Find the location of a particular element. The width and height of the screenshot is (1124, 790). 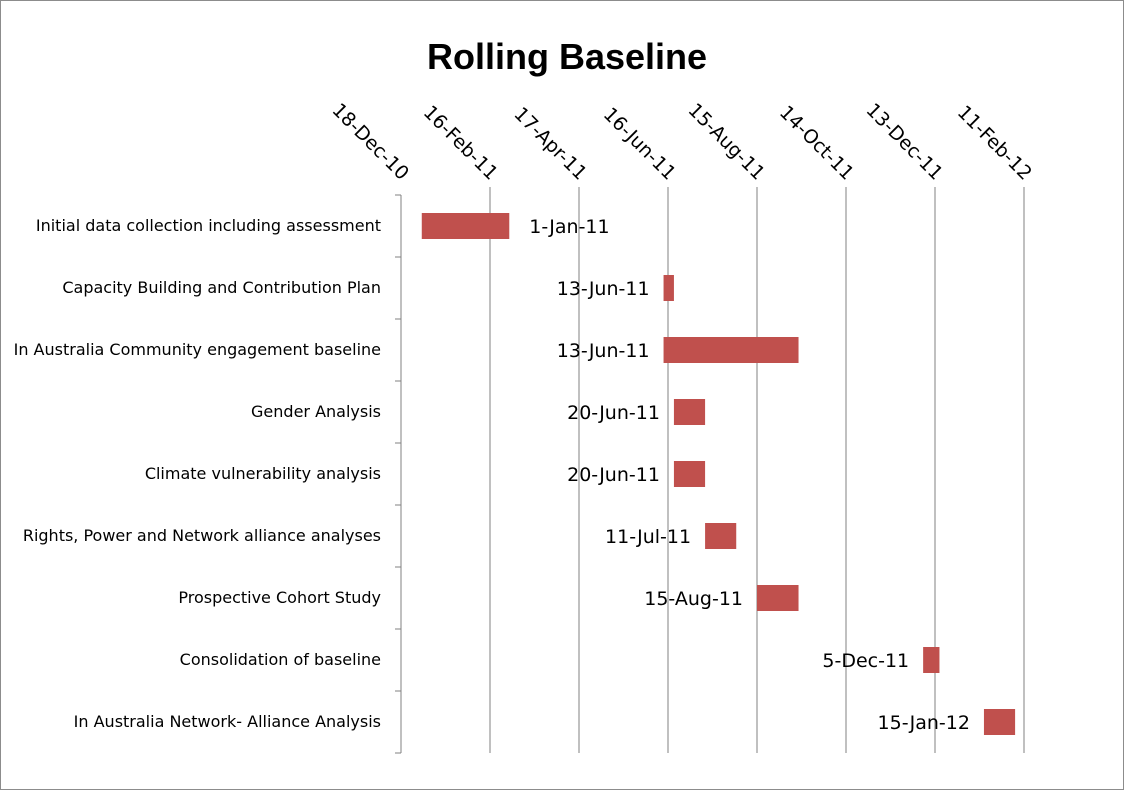

category-label: Climate vulnerability analysis is located at coordinates (263, 473).